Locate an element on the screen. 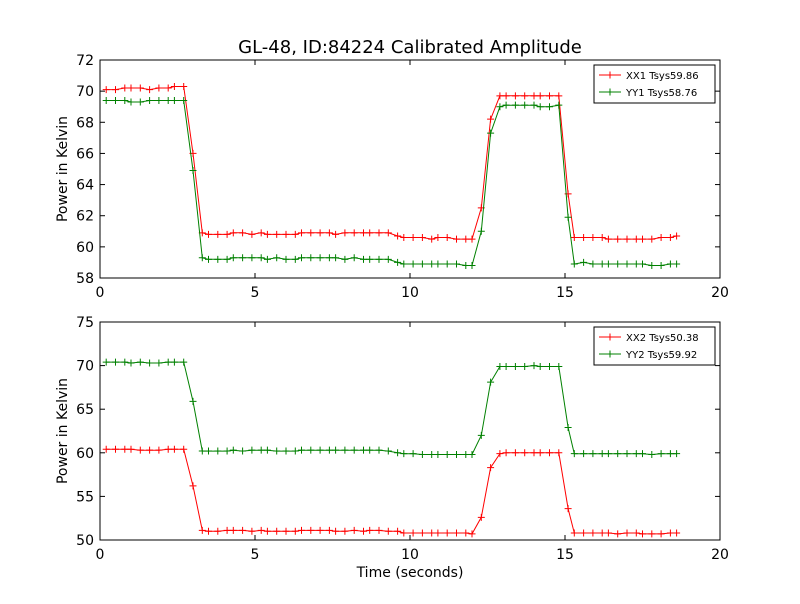 The width and height of the screenshot is (800, 604). y-axis-label: Power in Kelvin is located at coordinates (63, 169).